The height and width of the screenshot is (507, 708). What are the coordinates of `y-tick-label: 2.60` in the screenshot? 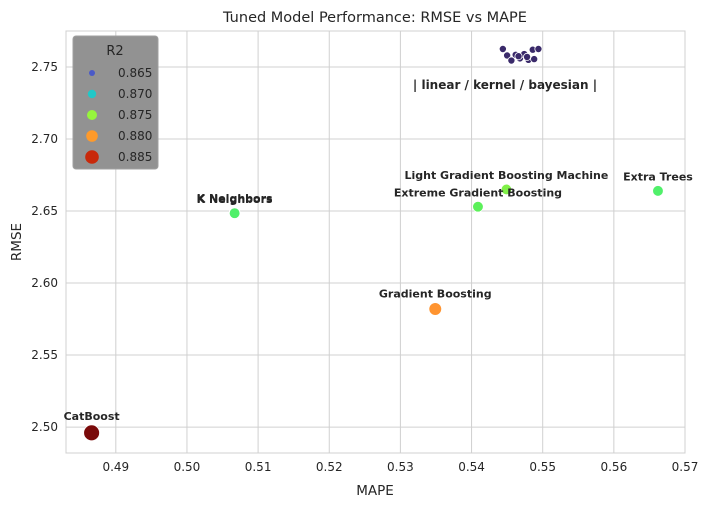 It's located at (44, 283).